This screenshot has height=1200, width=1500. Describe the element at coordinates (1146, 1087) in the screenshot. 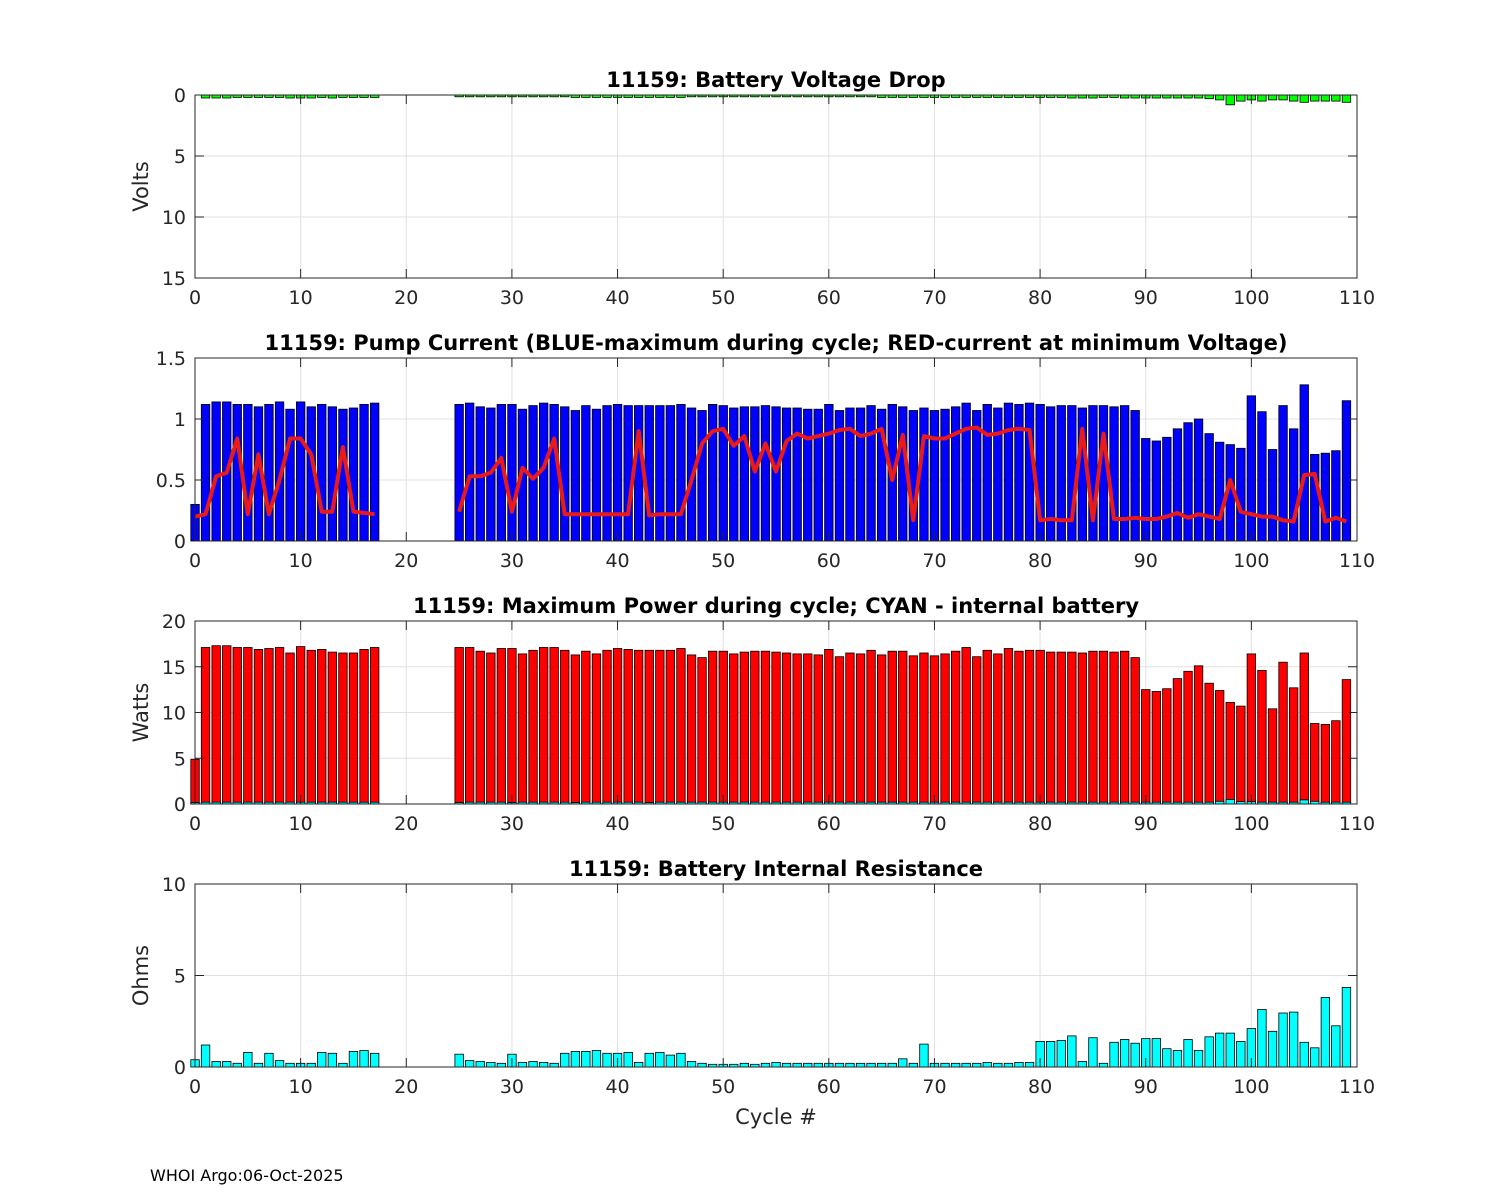

I see `x-tick-label: 90` at that location.